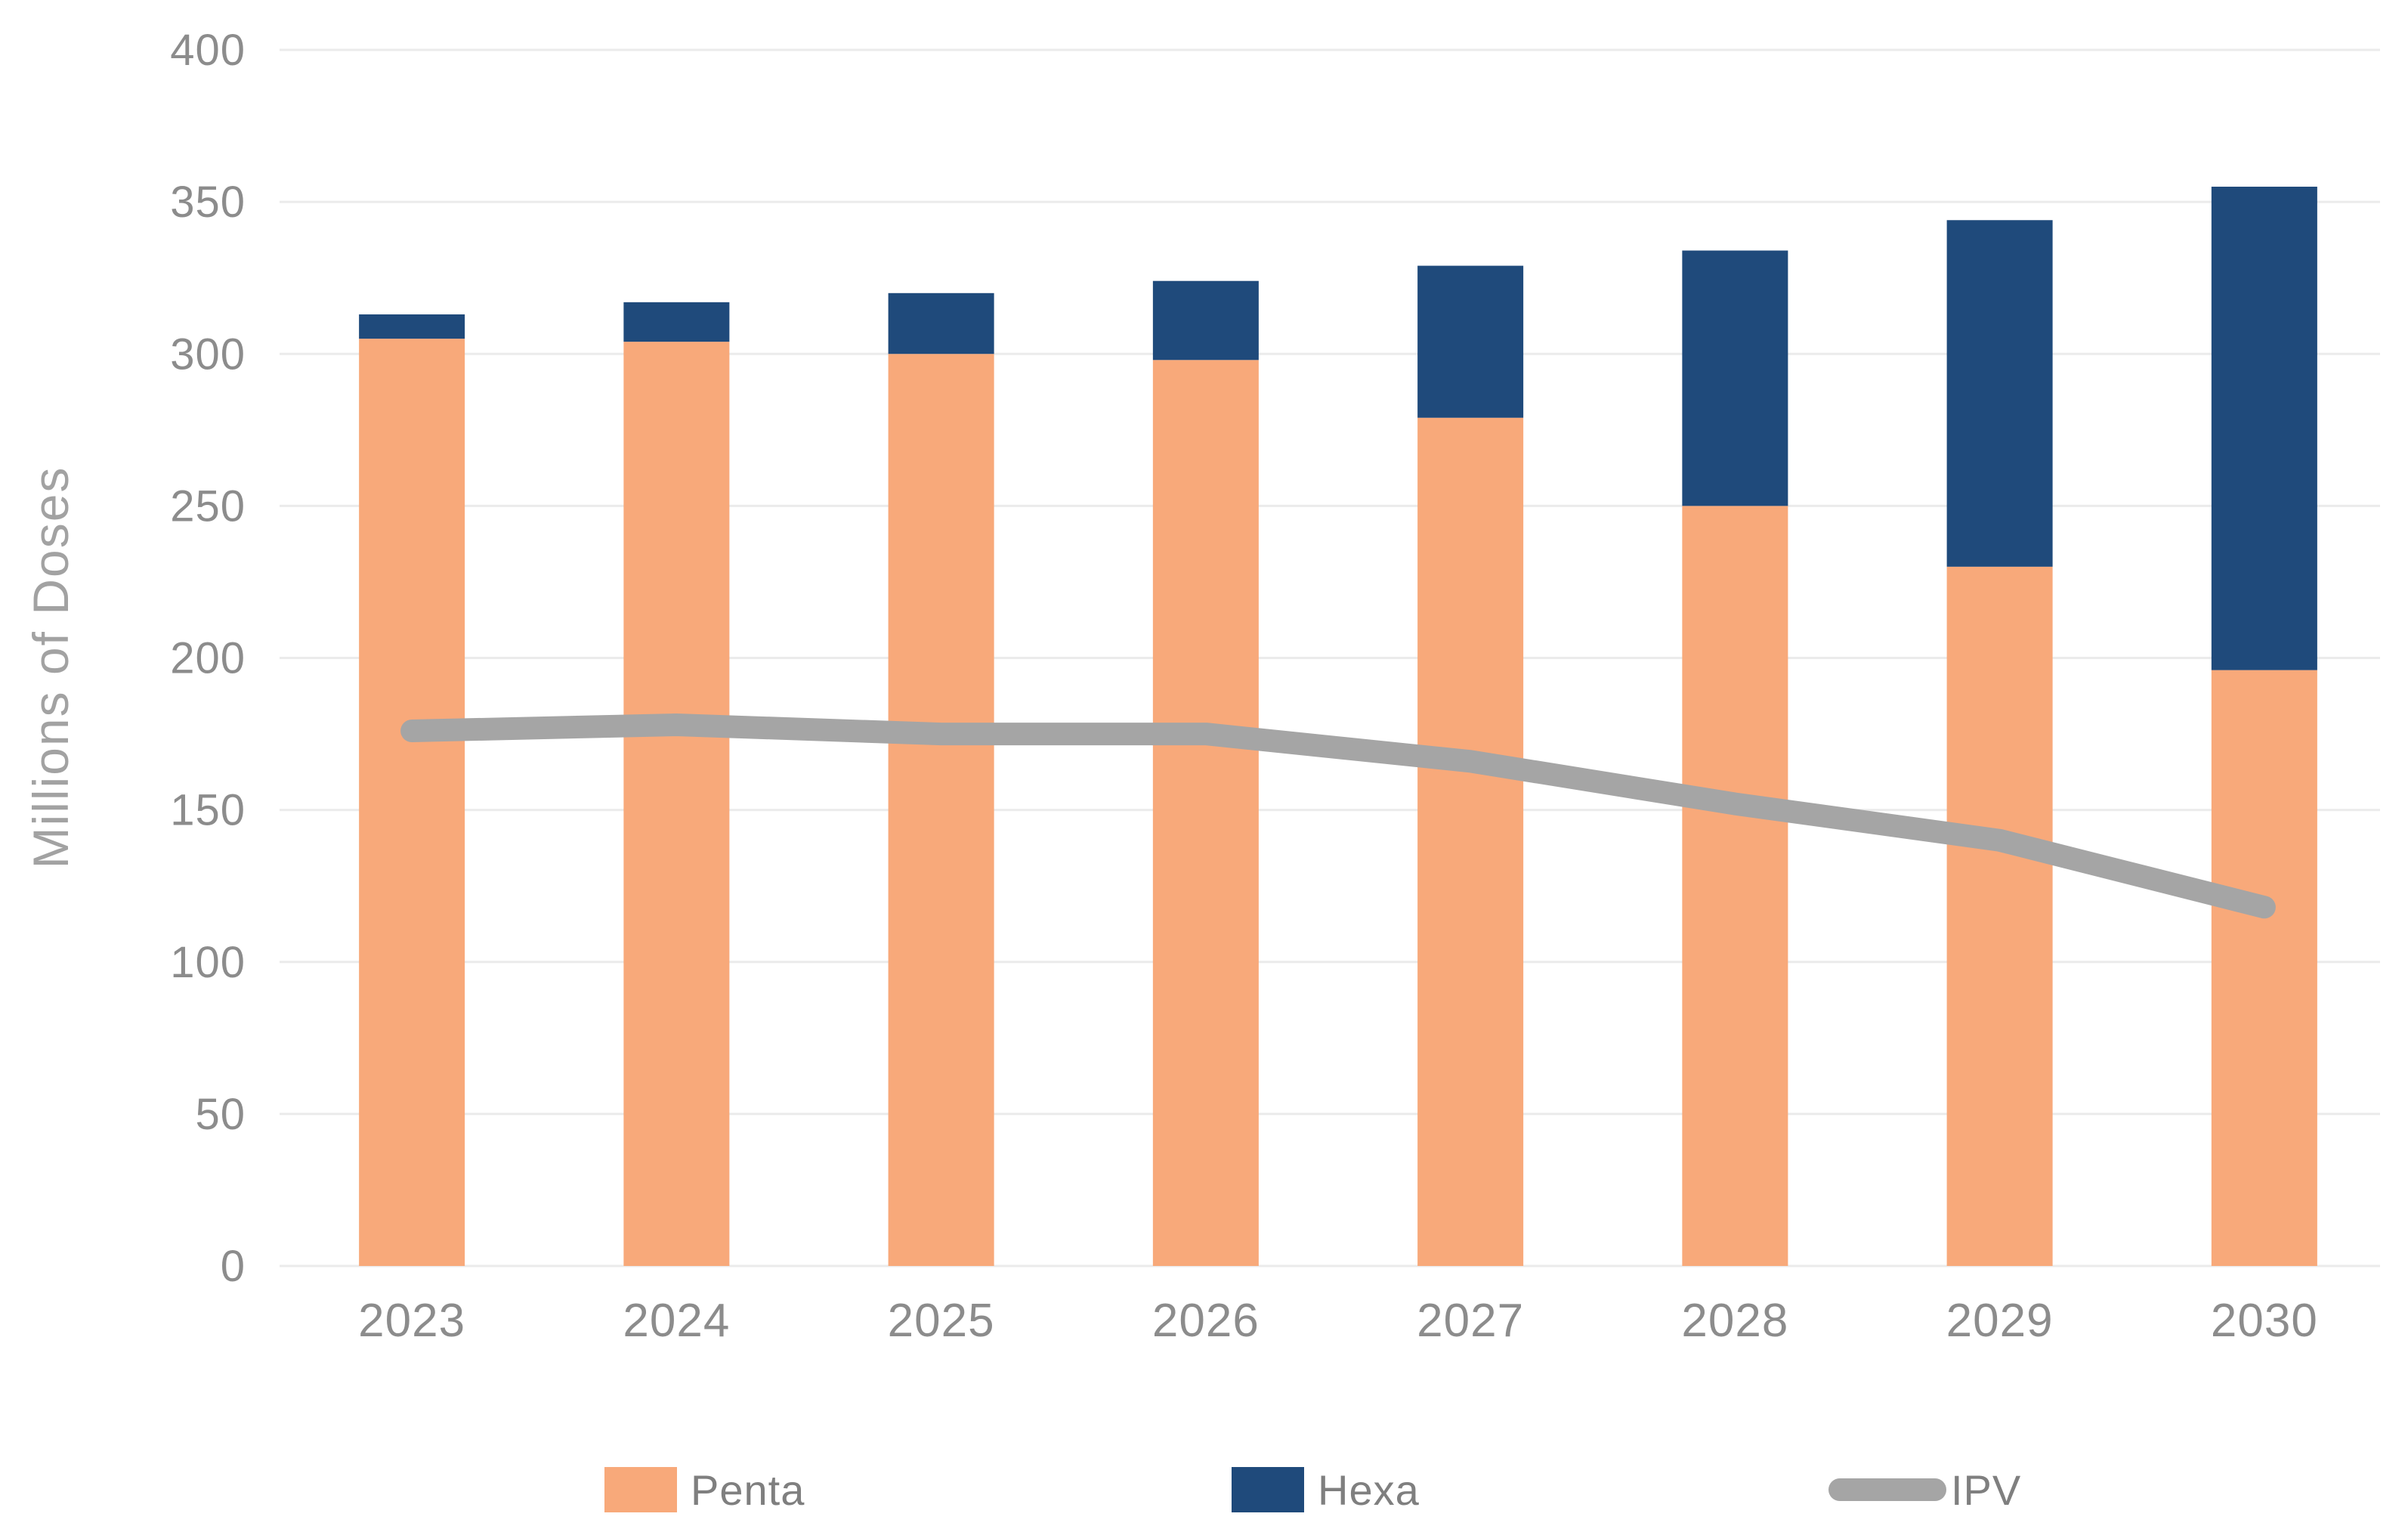 The height and width of the screenshot is (1529, 2408). Describe the element at coordinates (51, 667) in the screenshot. I see `y-axis-title: Millions of Doses` at that location.